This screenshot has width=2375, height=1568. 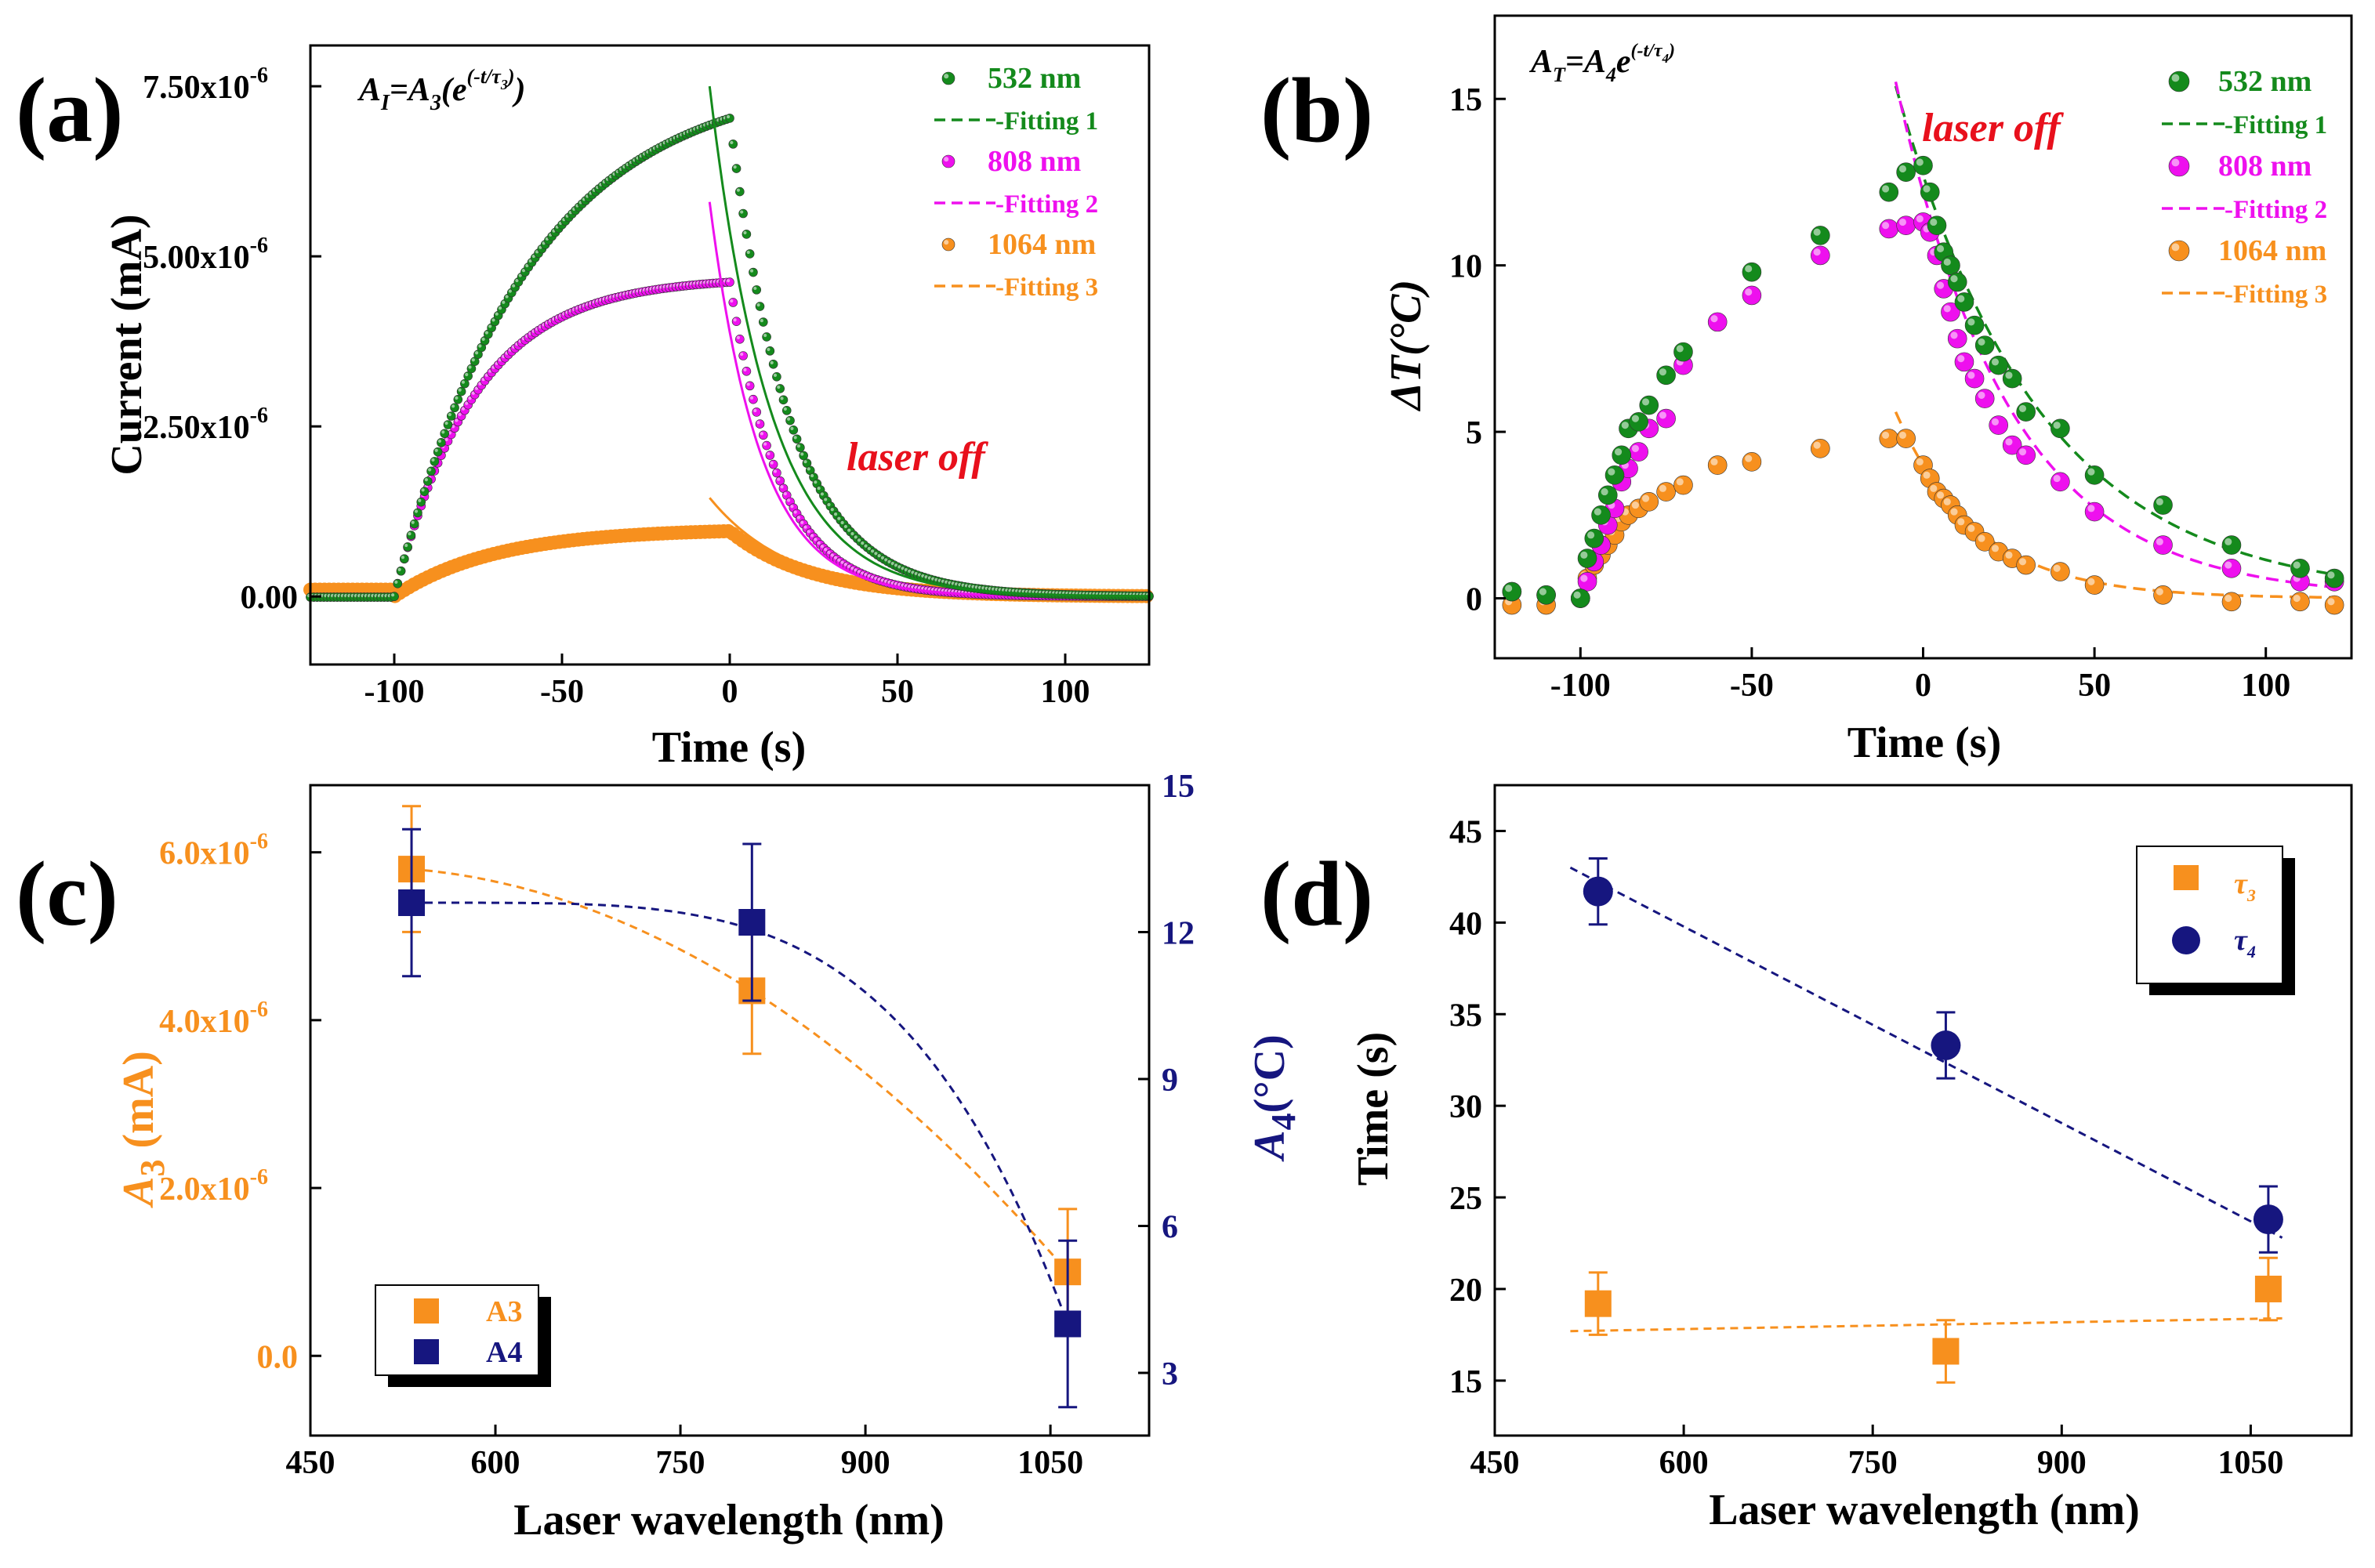 What do you see at coordinates (2179, 166) in the screenshot?
I see `panel-b-legend-marker` at bounding box center [2179, 166].